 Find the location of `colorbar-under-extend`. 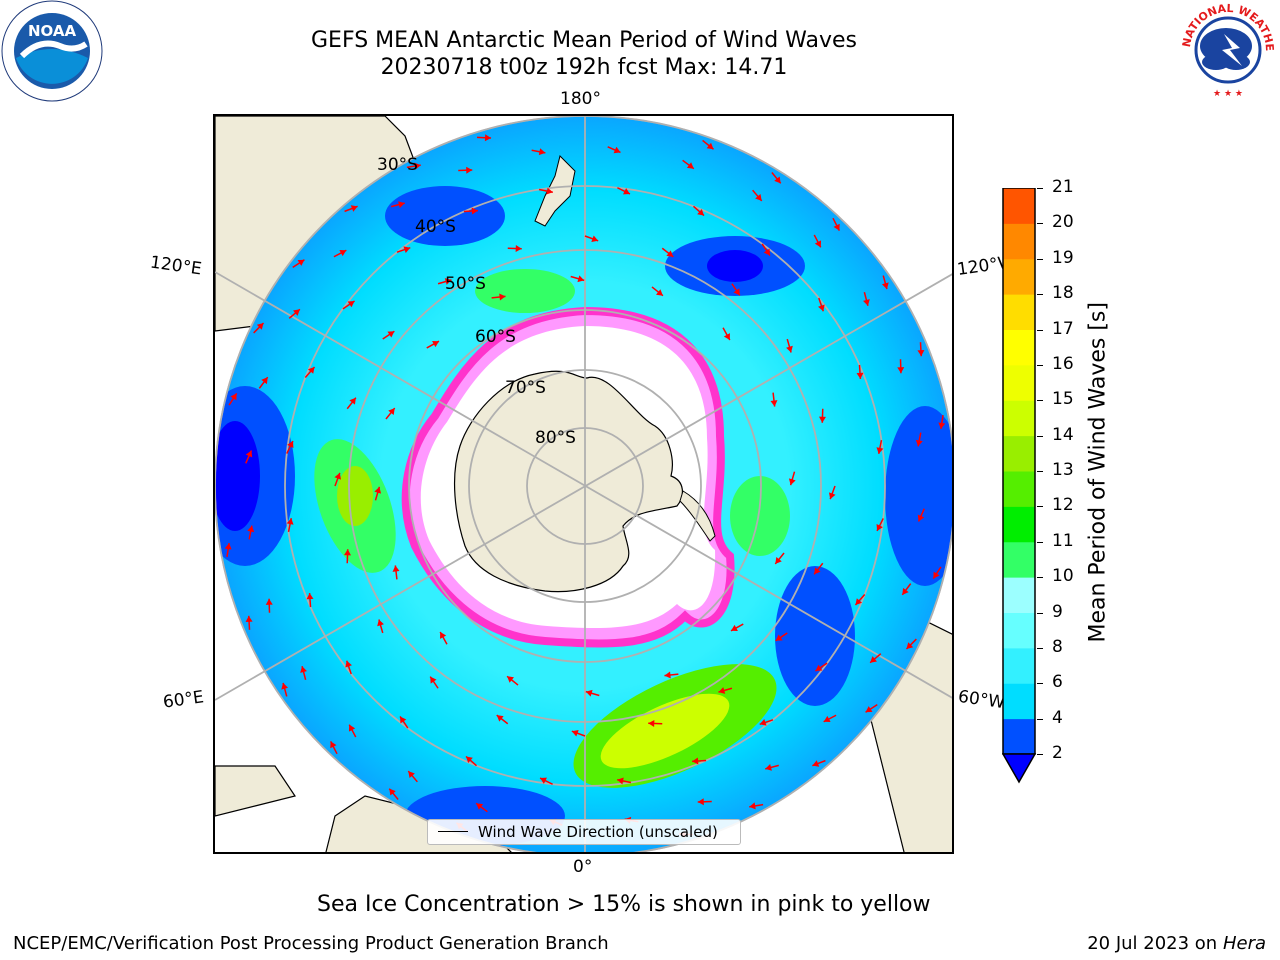

colorbar-under-extend is located at coordinates (1019, 768).